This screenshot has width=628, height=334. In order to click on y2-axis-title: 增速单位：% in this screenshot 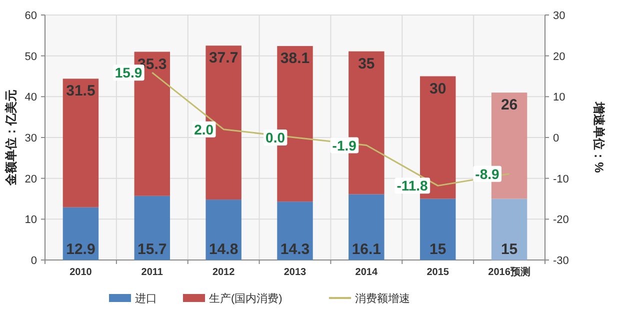, I will do `click(599, 137)`.